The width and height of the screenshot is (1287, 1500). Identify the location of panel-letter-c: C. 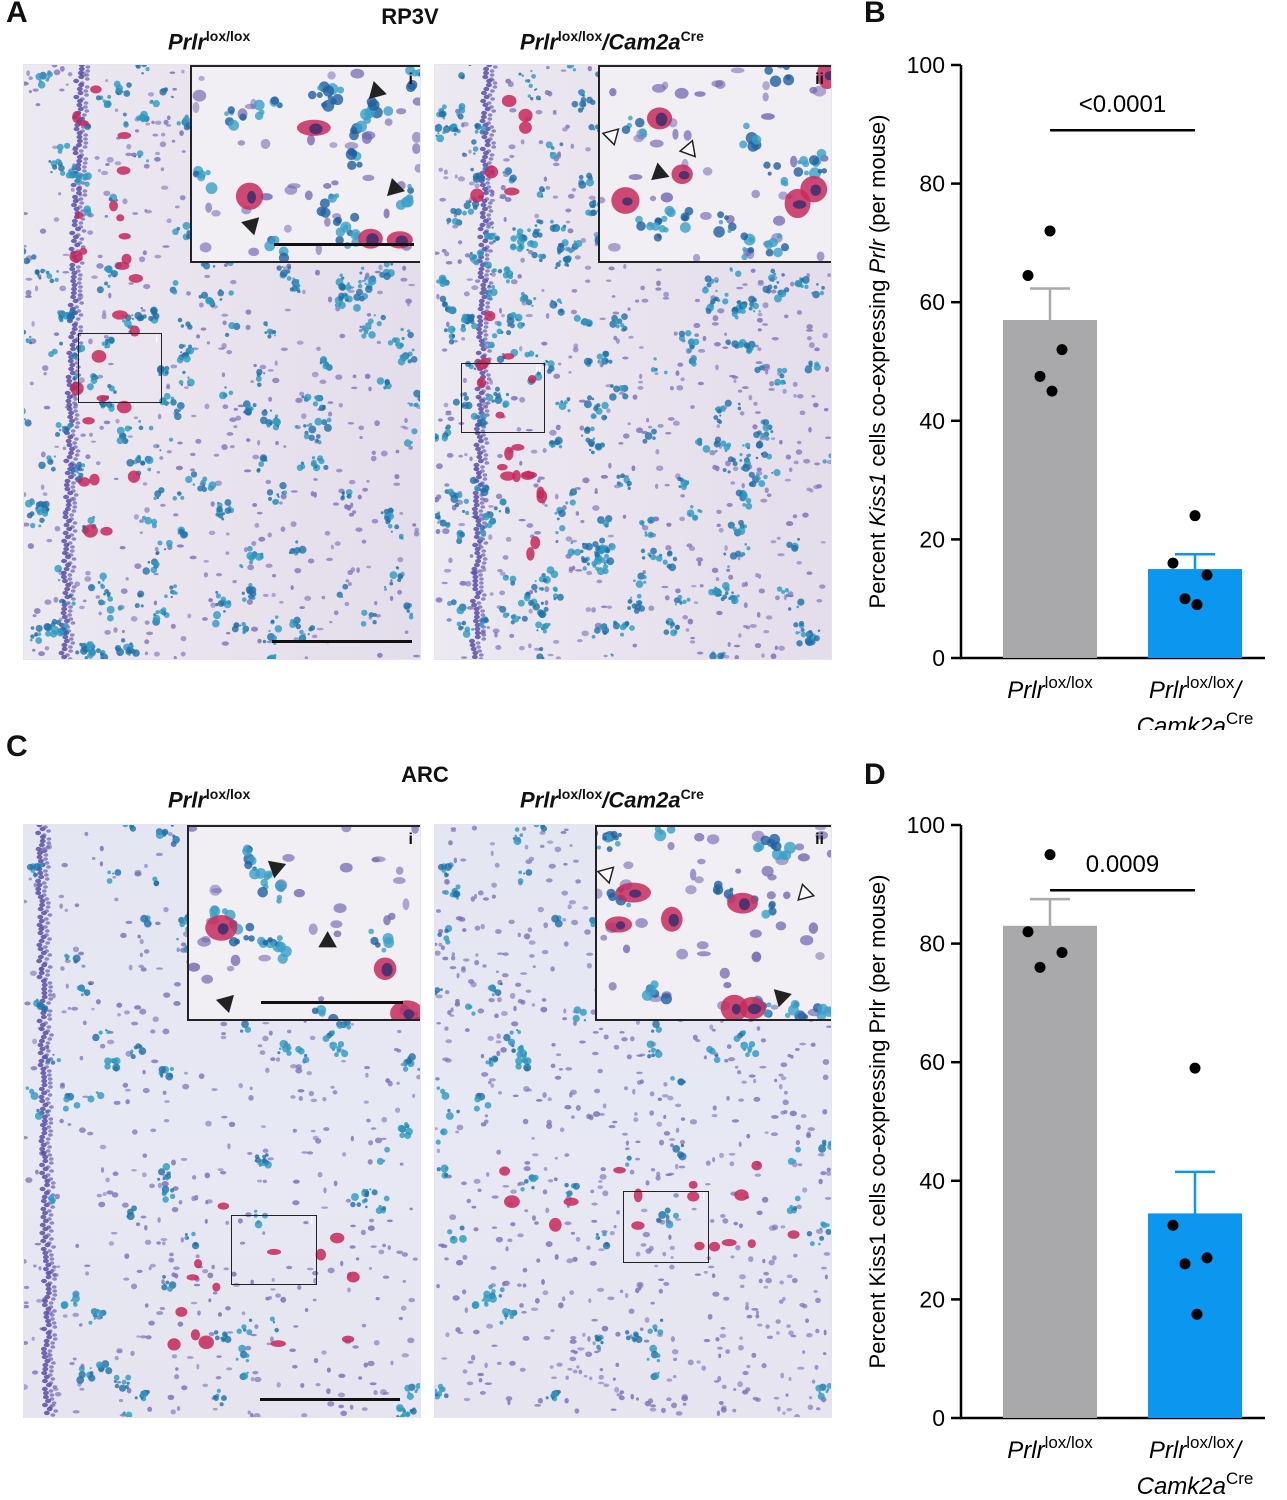
(17, 746).